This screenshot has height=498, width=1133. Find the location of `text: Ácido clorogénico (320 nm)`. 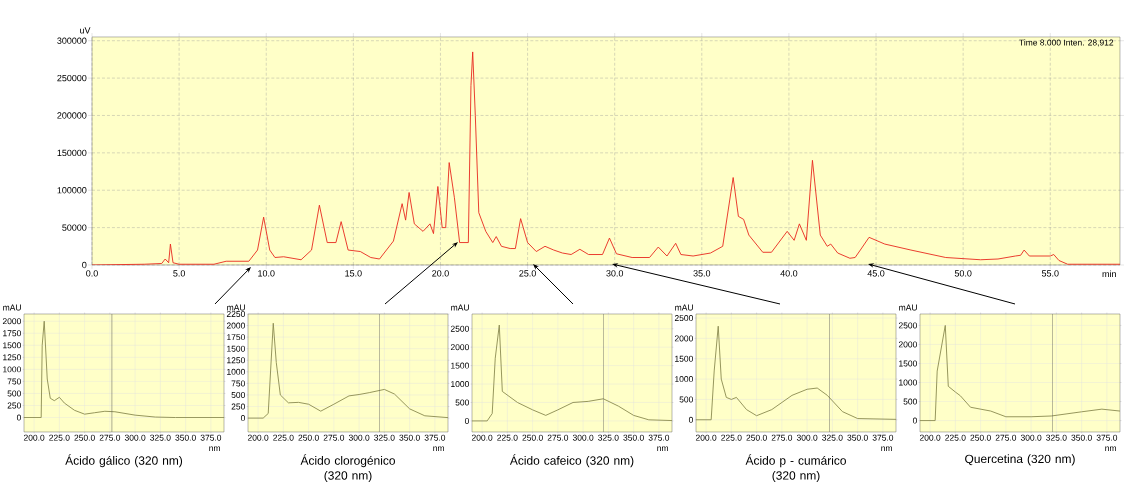

text: Ácido clorogénico (320 nm) is located at coordinates (347, 468).